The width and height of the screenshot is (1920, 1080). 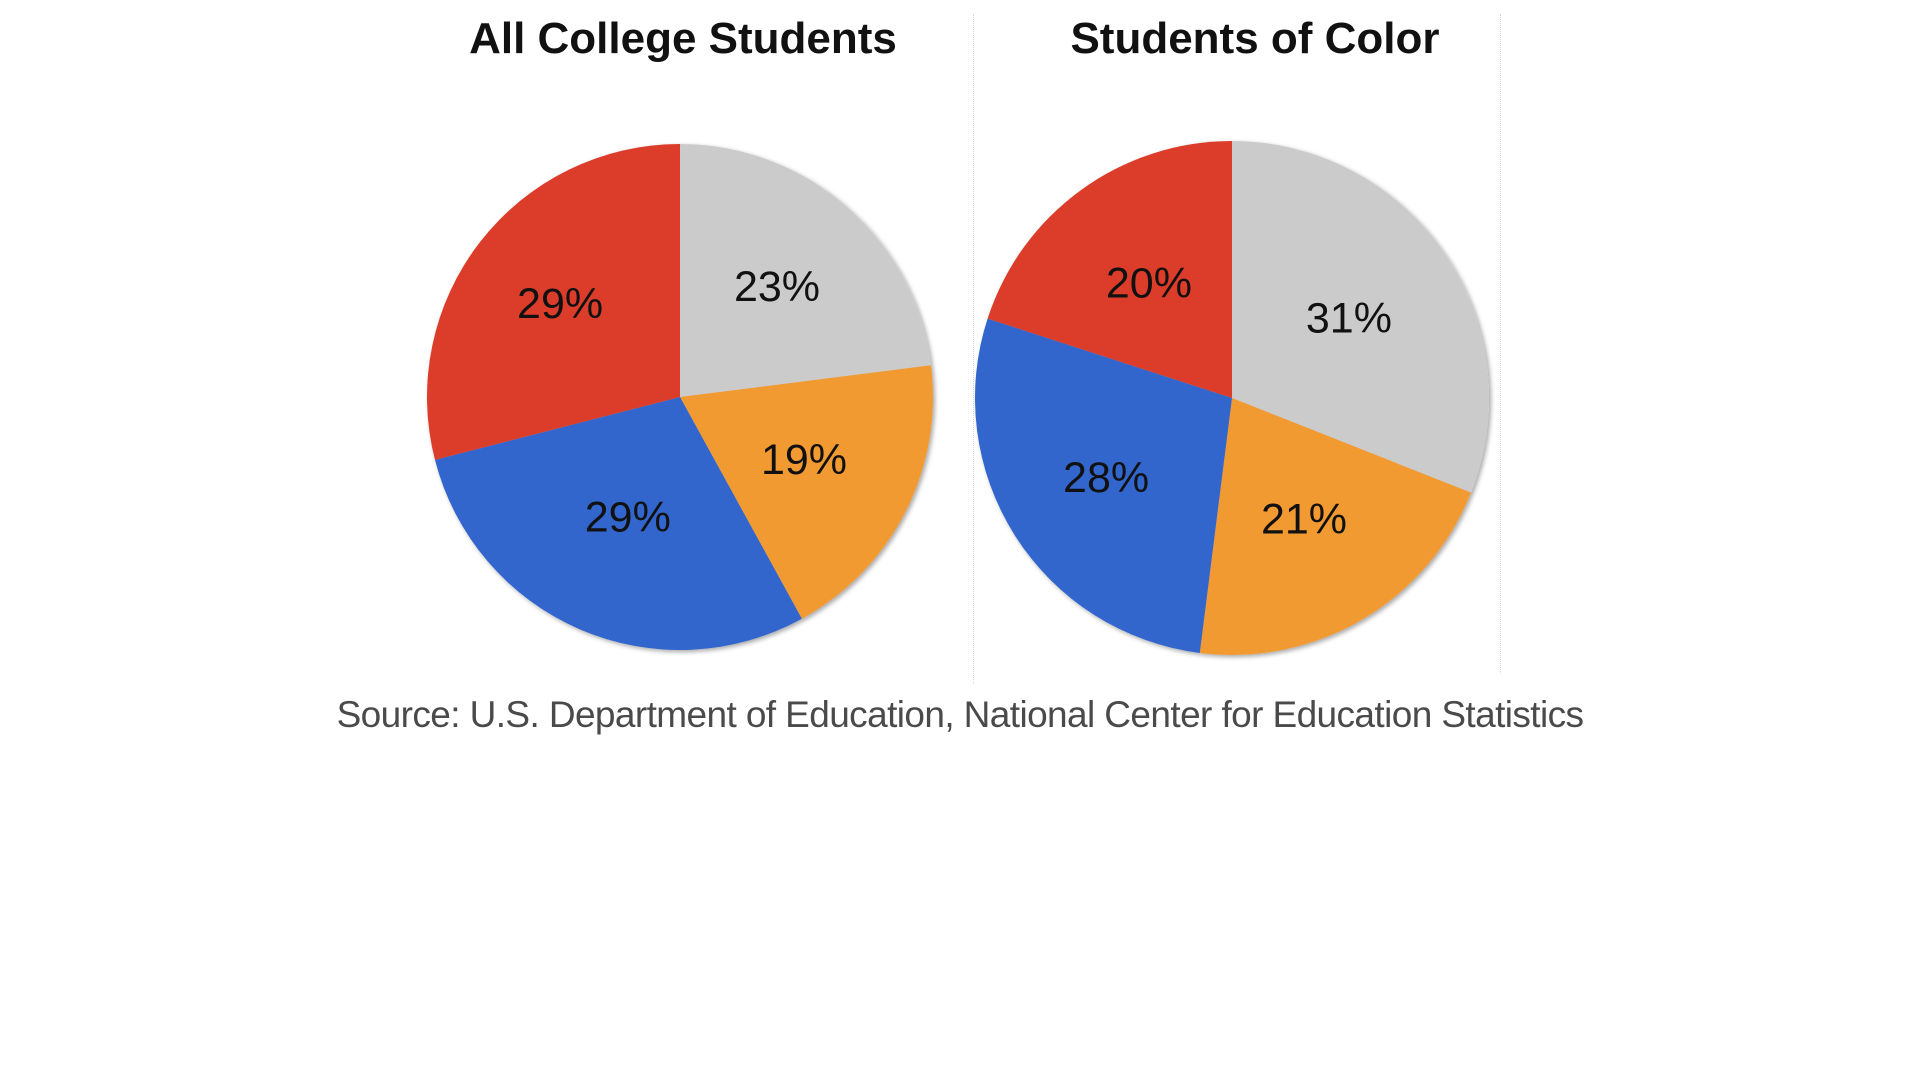 What do you see at coordinates (1349, 319) in the screenshot?
I see `slice-data-label: 31%` at bounding box center [1349, 319].